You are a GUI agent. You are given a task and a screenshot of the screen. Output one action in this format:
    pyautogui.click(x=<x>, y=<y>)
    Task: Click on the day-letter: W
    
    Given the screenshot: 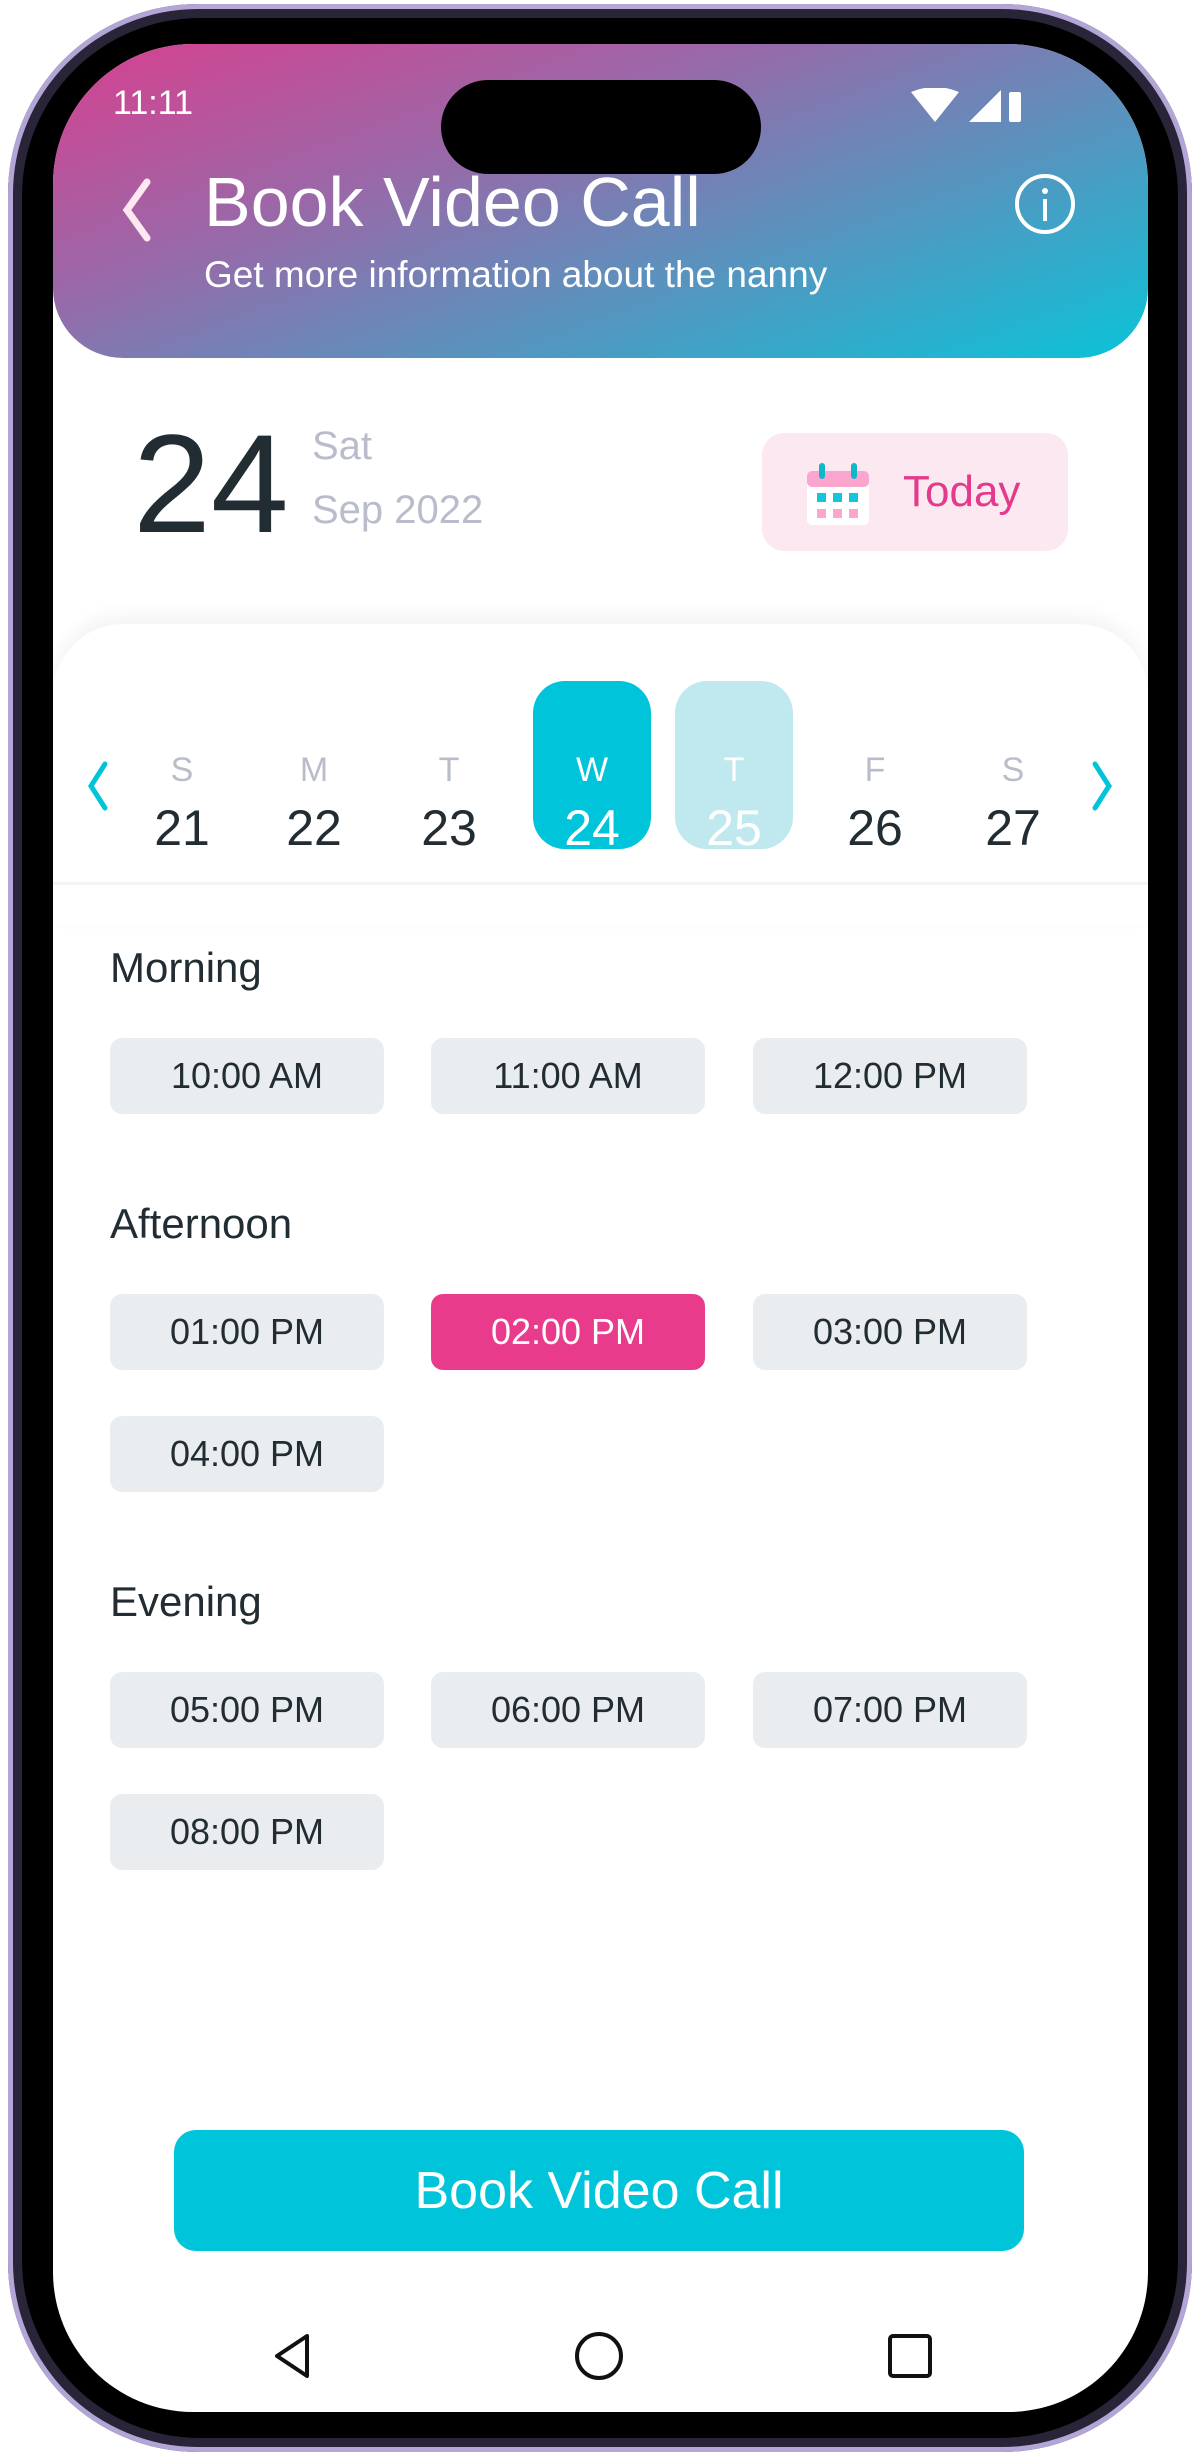 What is the action you would take?
    pyautogui.click(x=592, y=770)
    